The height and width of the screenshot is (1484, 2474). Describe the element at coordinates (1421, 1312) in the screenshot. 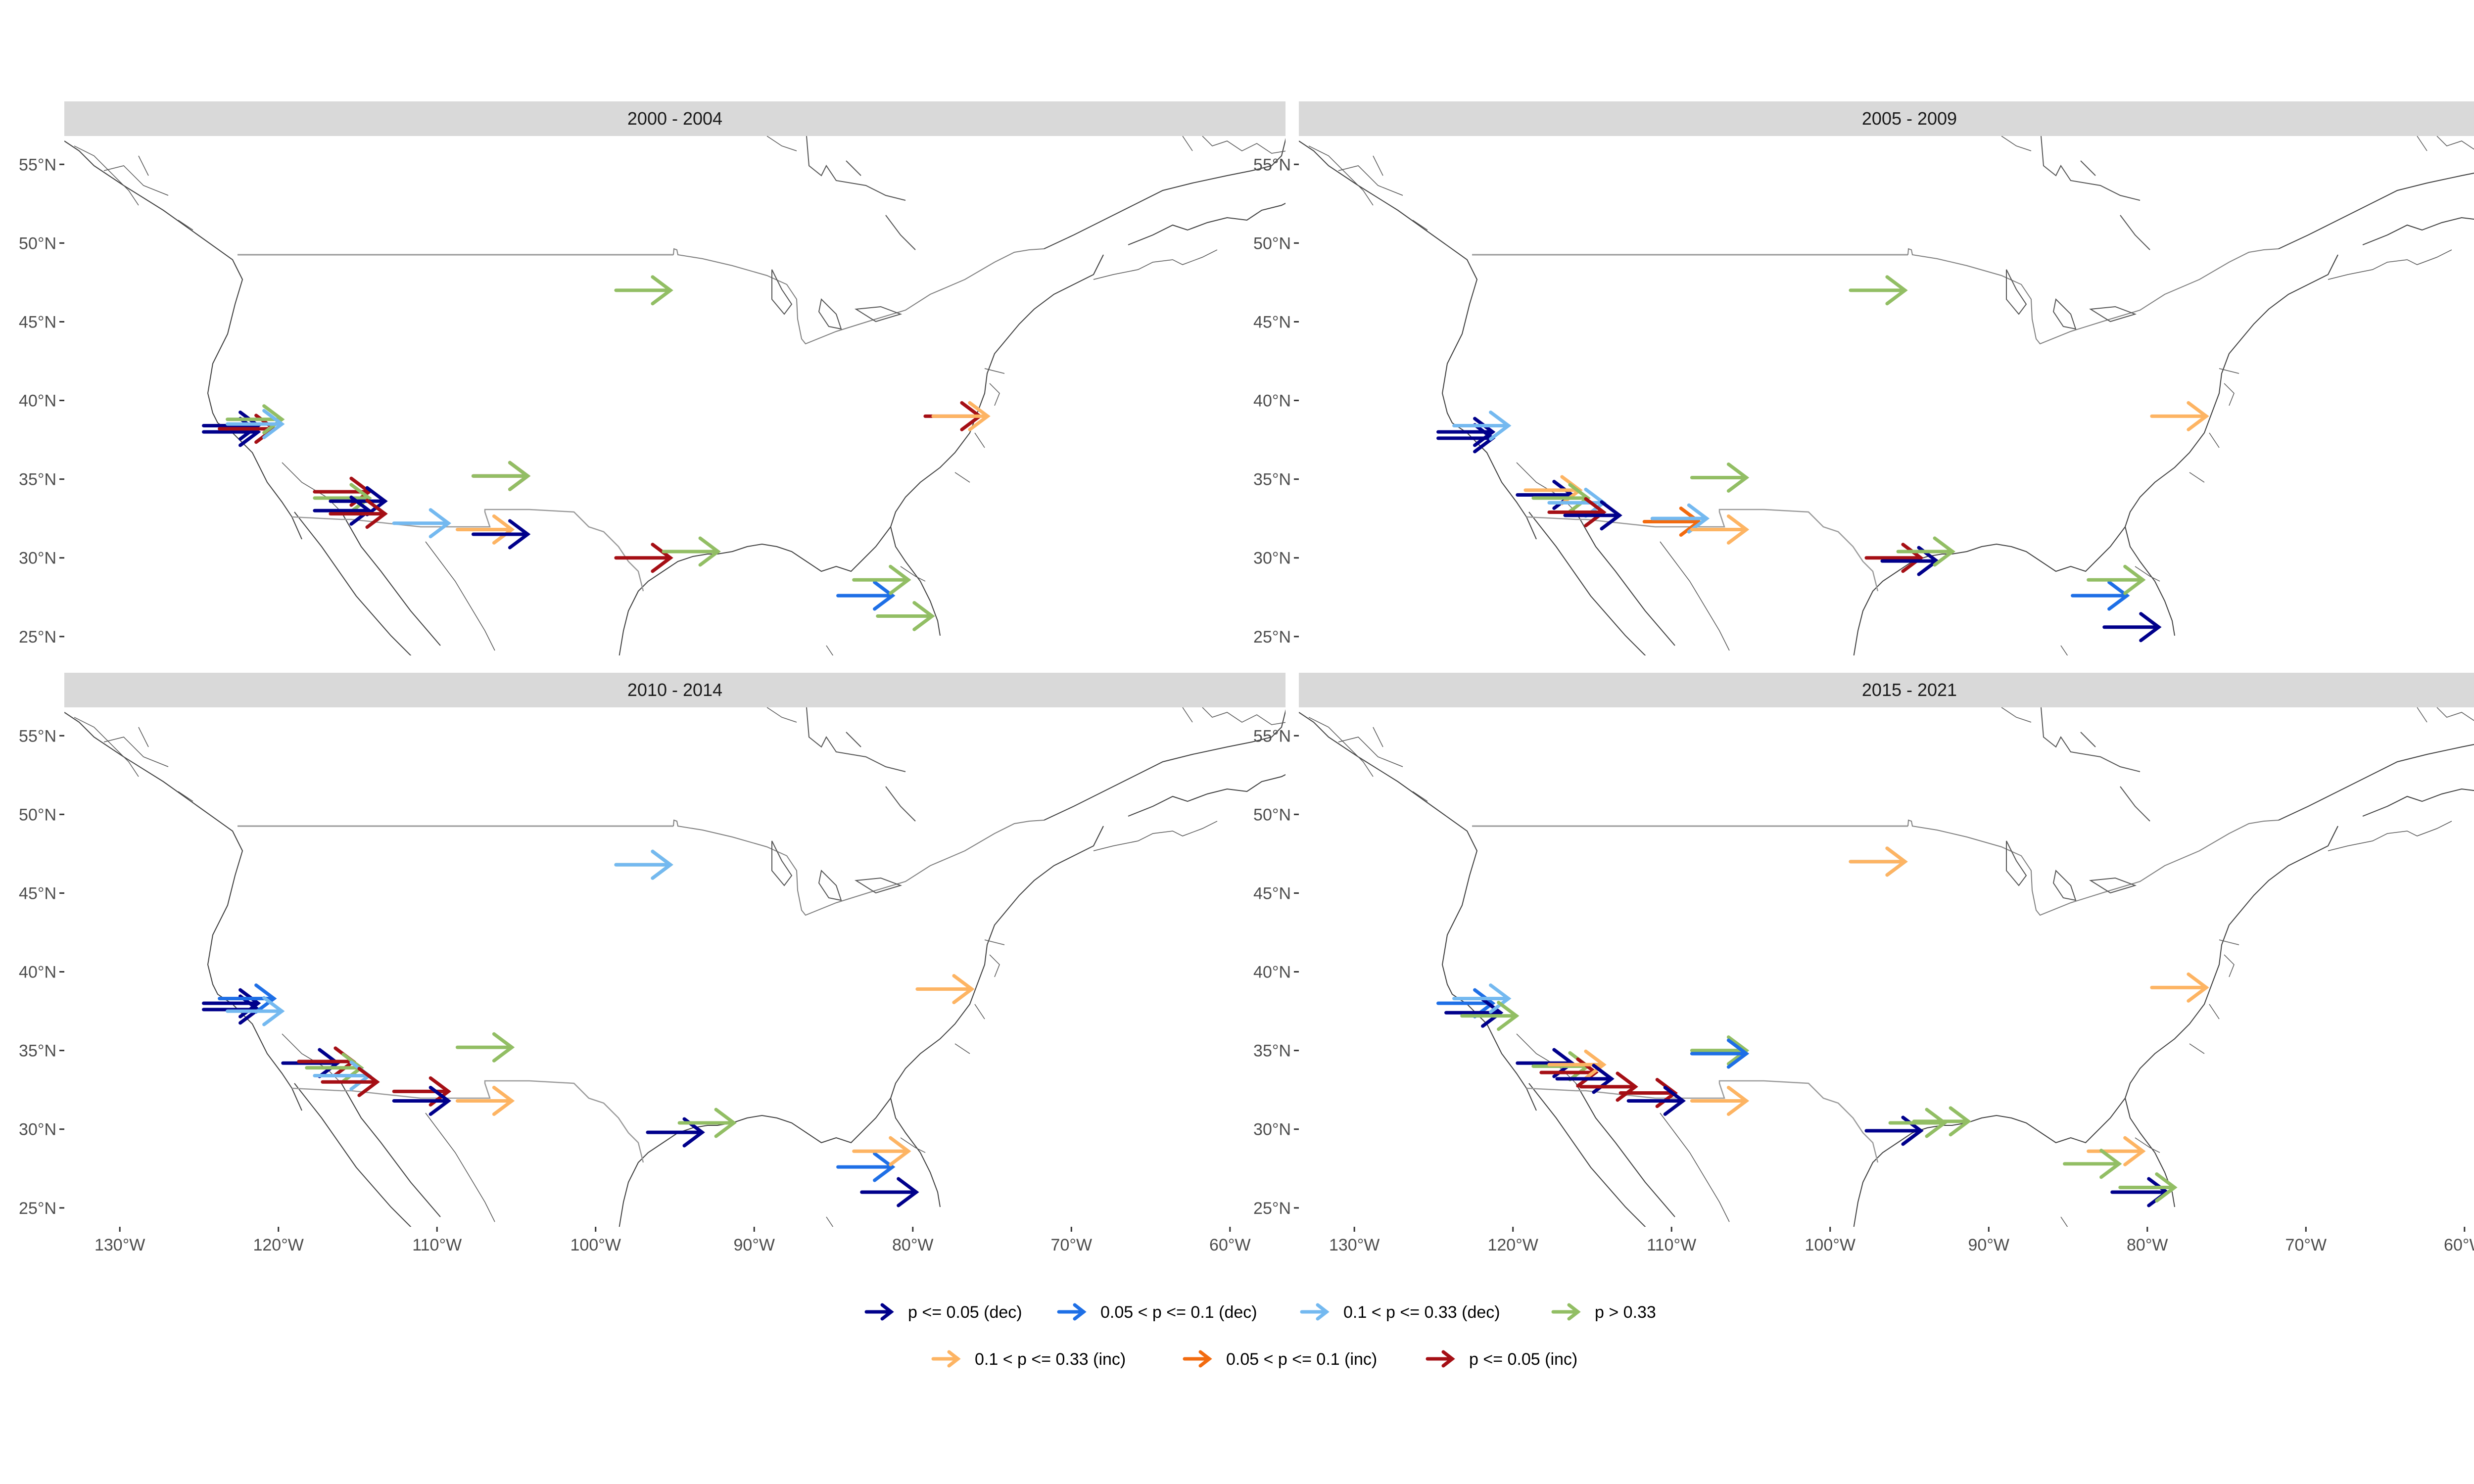

I see `legend-label: 0.1 < p <= 0.33 (dec)` at that location.